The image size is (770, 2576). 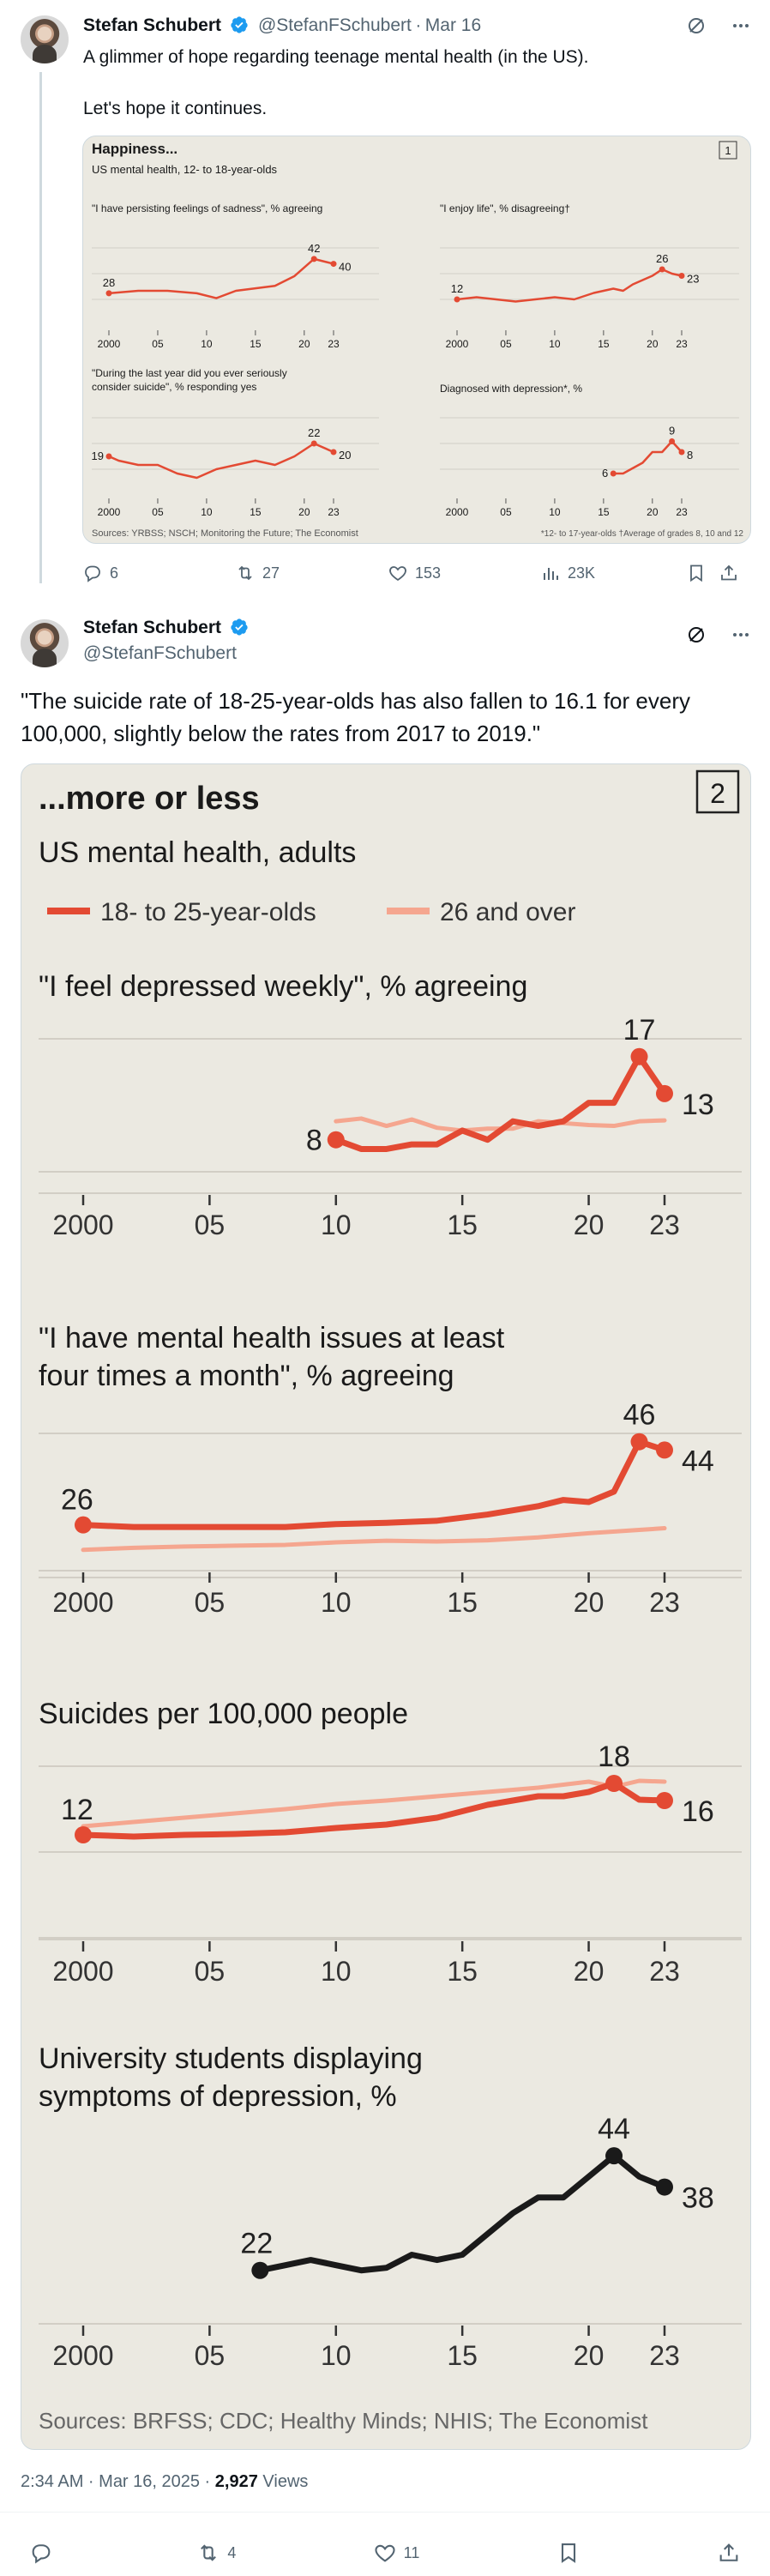 I want to click on views-button: 23K, so click(x=613, y=573).